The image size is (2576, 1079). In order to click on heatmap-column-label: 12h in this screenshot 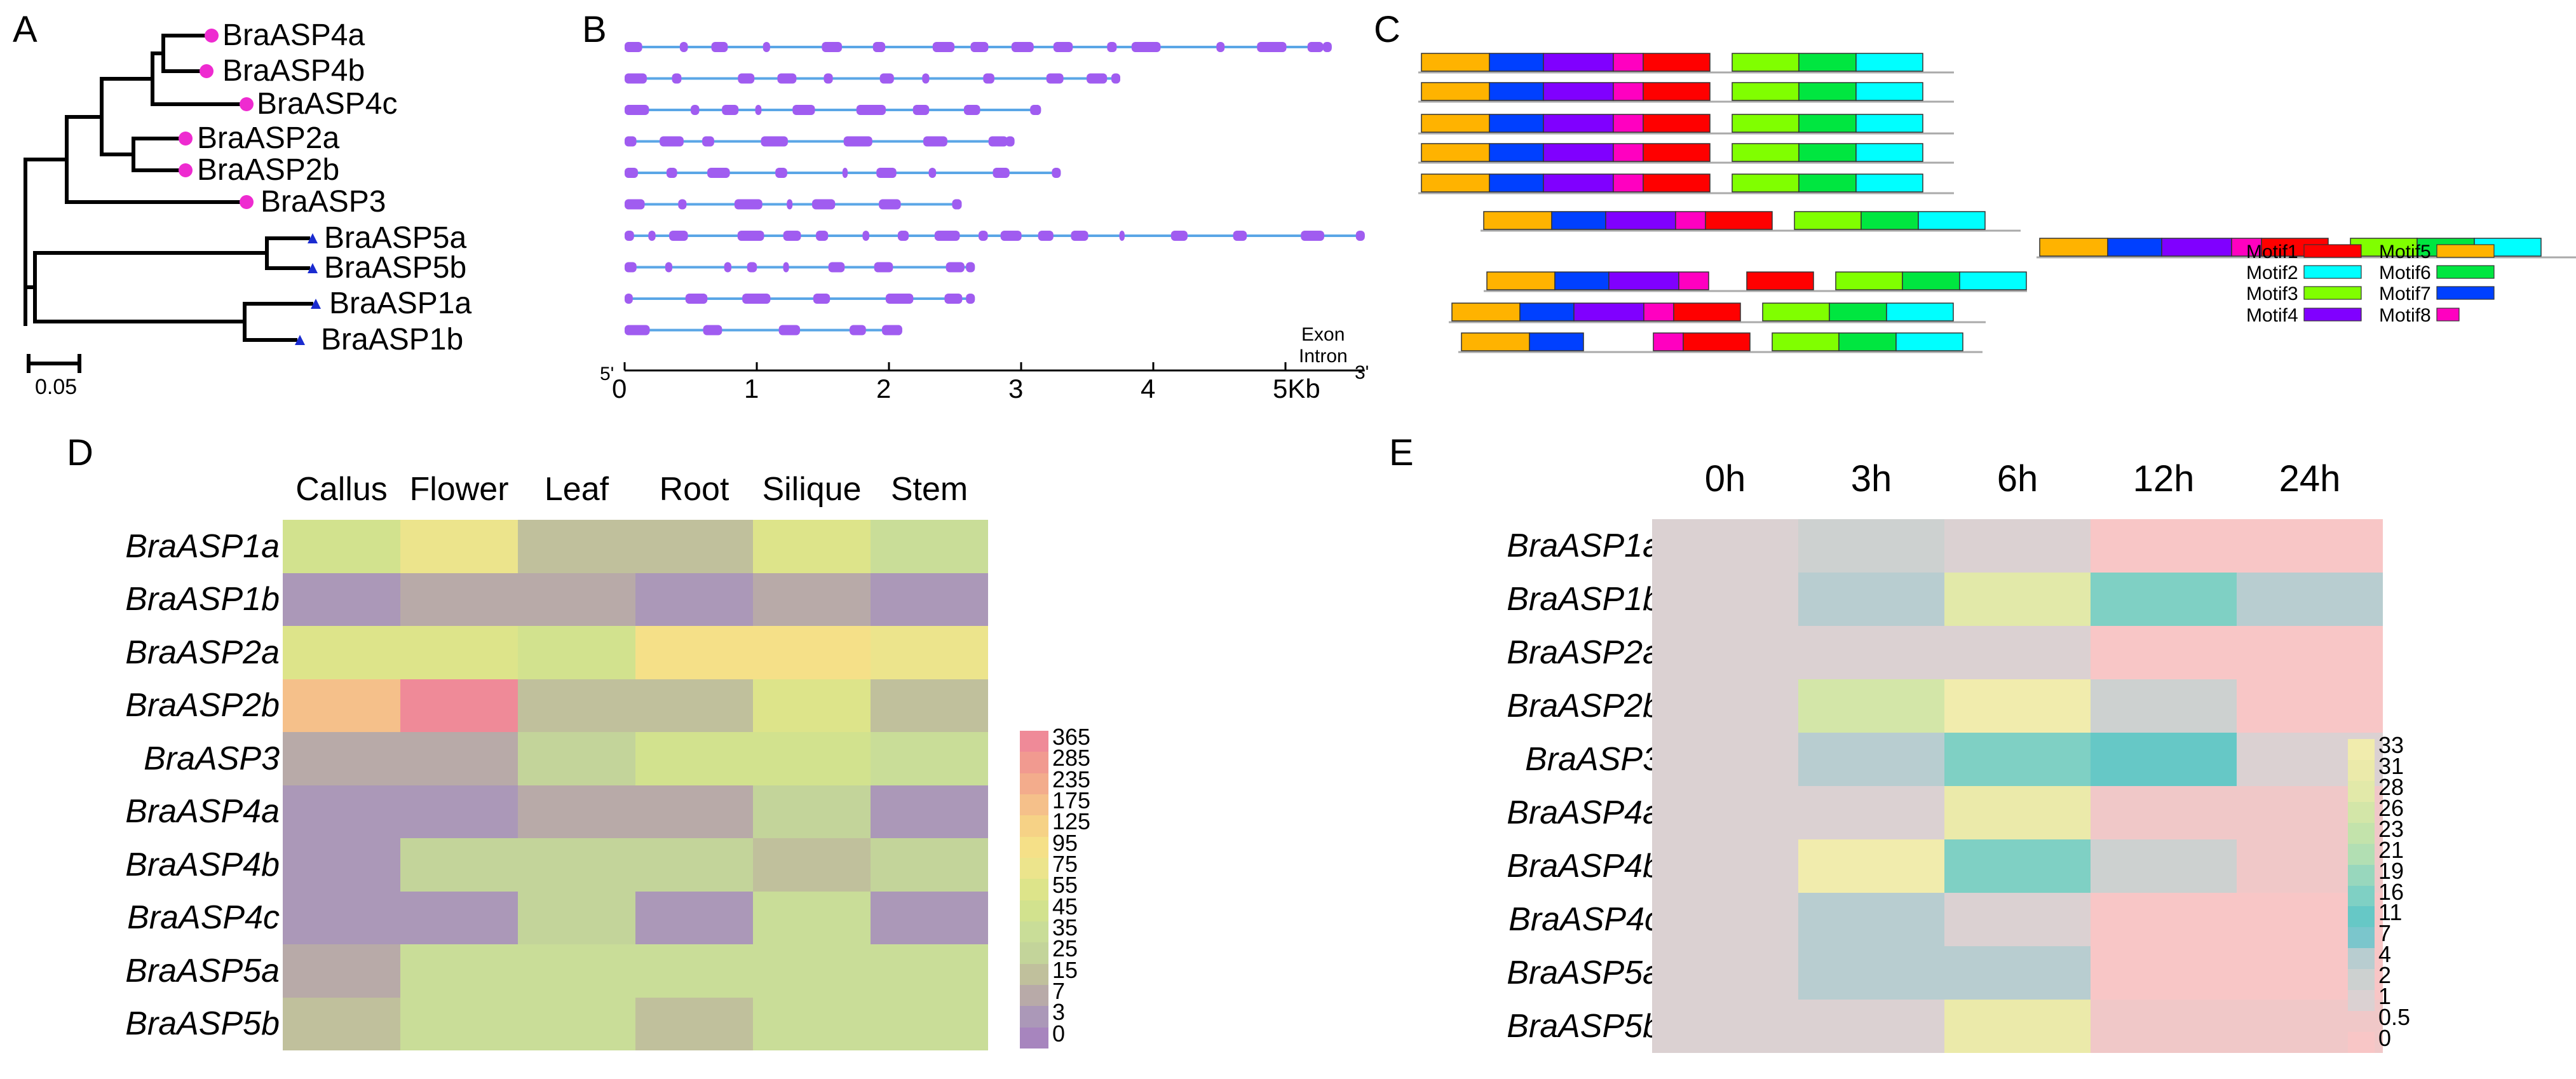, I will do `click(2163, 478)`.